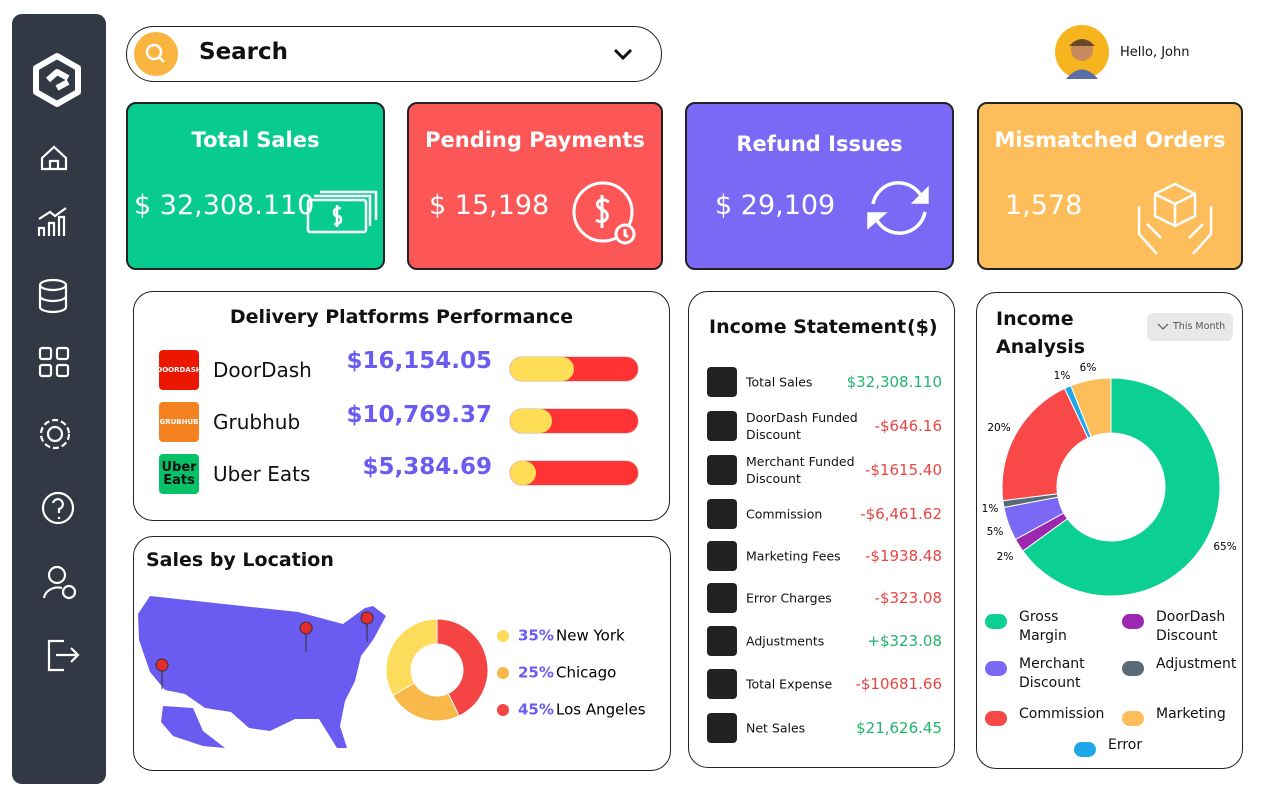  I want to click on slice-label: 5%, so click(995, 532).